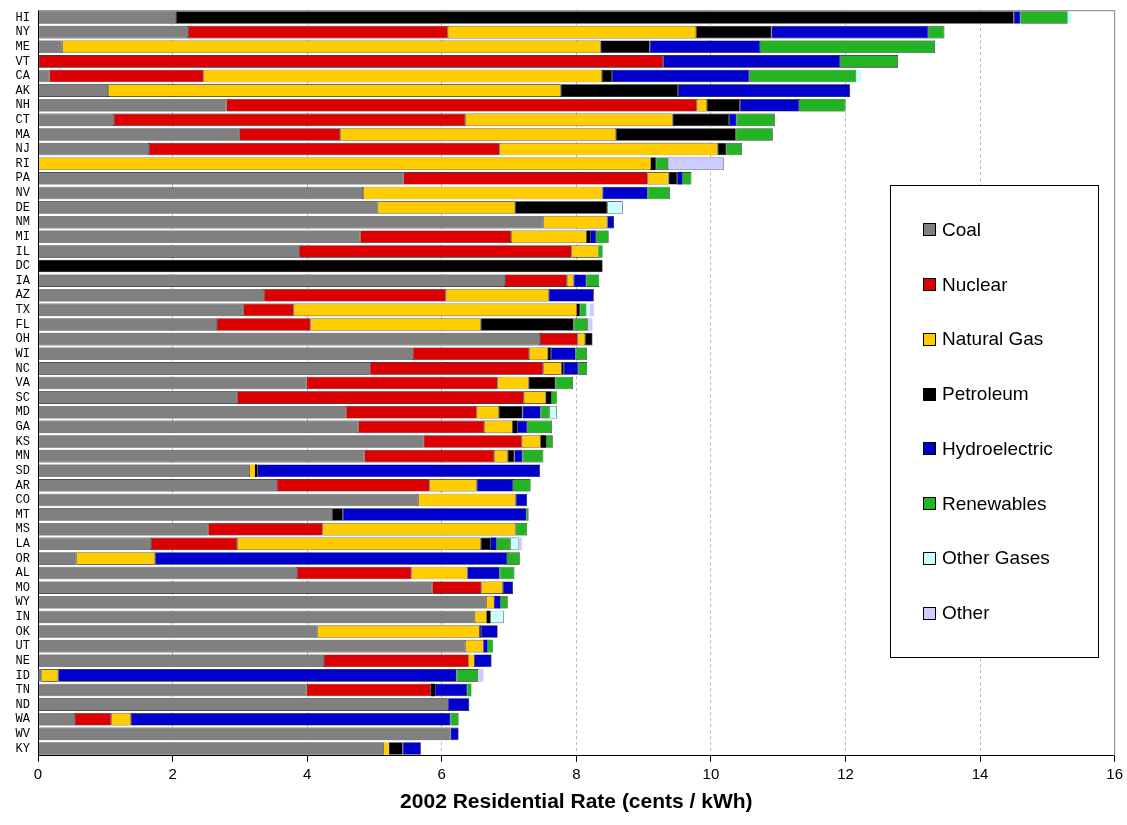  What do you see at coordinates (22, 207) in the screenshot?
I see `y-tick-label: DE` at bounding box center [22, 207].